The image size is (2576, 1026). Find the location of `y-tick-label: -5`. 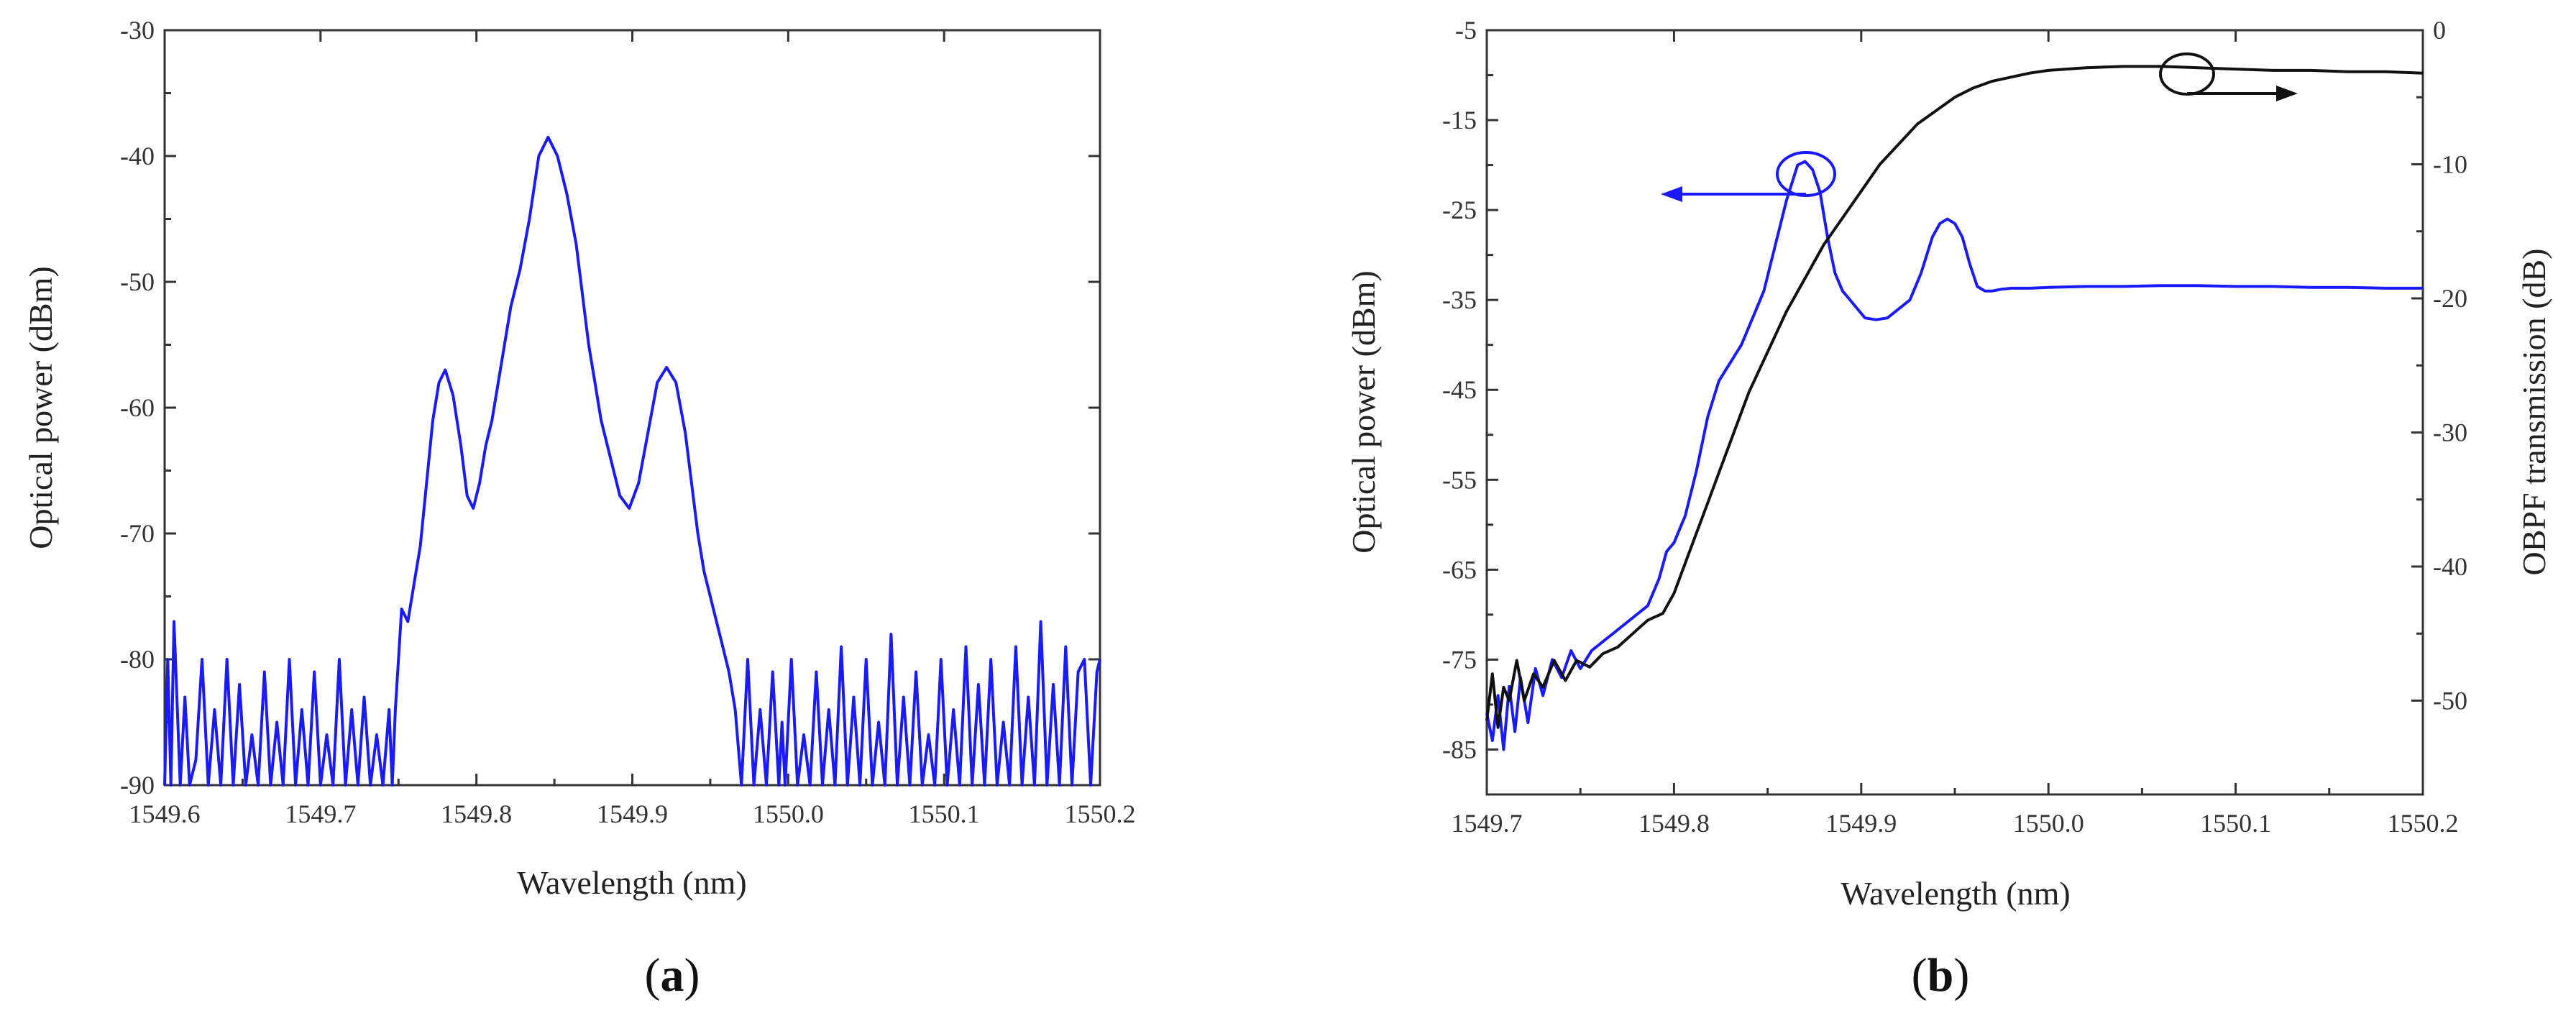

y-tick-label: -5 is located at coordinates (1466, 30).